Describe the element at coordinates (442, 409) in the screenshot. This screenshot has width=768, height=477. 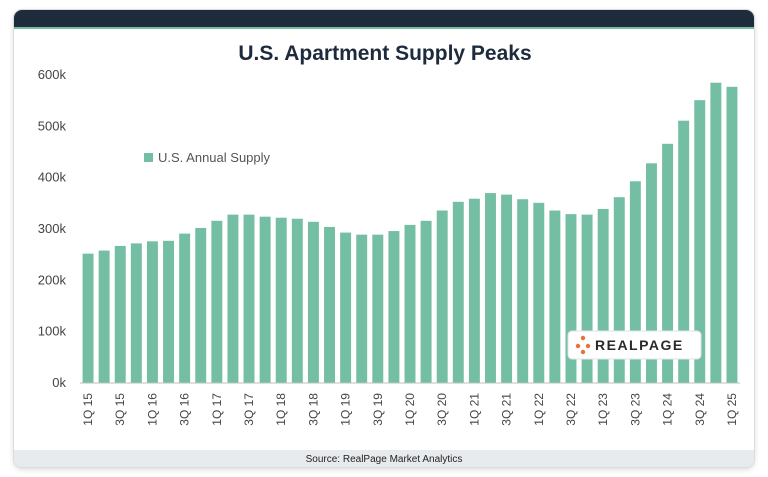
I see `x-tick-label: 3Q 20` at that location.